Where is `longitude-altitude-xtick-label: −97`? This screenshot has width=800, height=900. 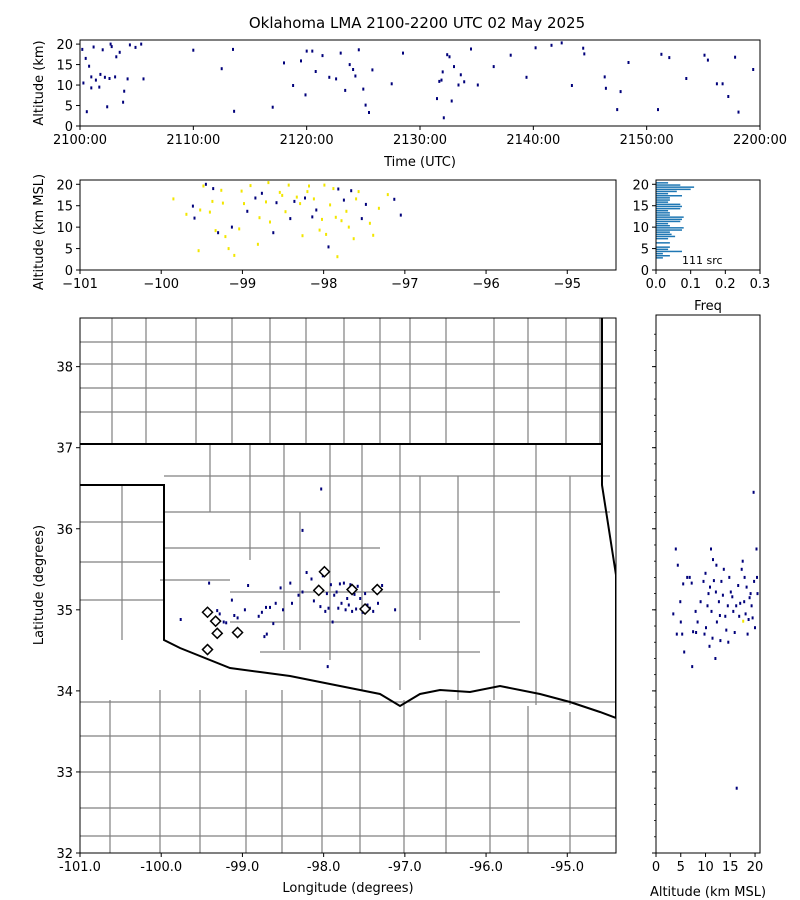
longitude-altitude-xtick-label: −97 is located at coordinates (404, 284).